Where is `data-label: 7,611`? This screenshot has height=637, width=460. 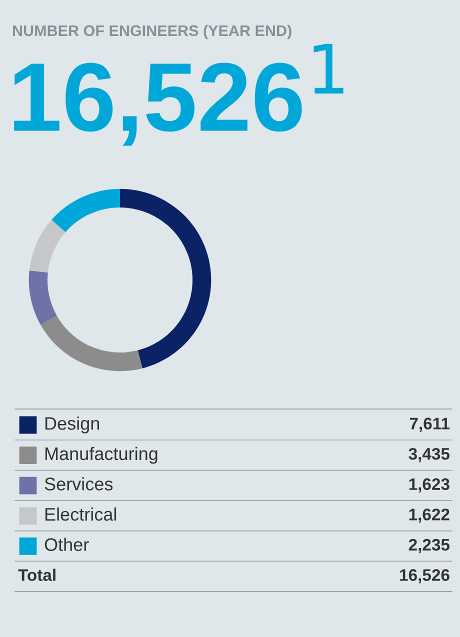
data-label: 7,611 is located at coordinates (430, 425).